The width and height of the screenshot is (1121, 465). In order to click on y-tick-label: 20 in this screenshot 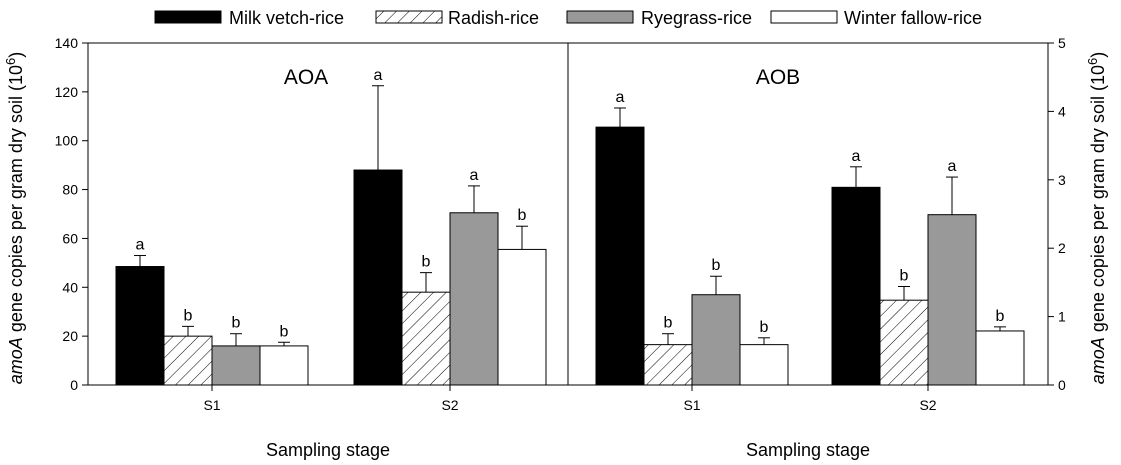, I will do `click(70, 336)`.